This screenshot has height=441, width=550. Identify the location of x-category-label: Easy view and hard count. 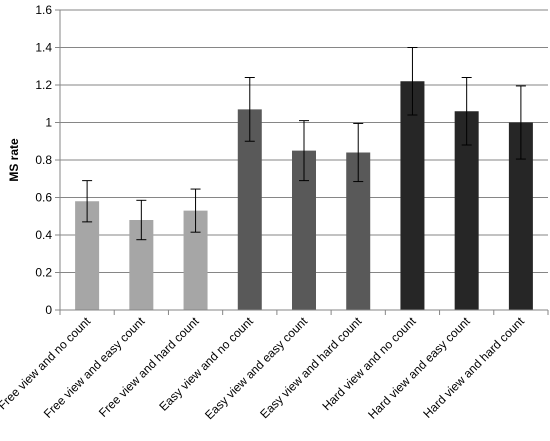
(311, 368).